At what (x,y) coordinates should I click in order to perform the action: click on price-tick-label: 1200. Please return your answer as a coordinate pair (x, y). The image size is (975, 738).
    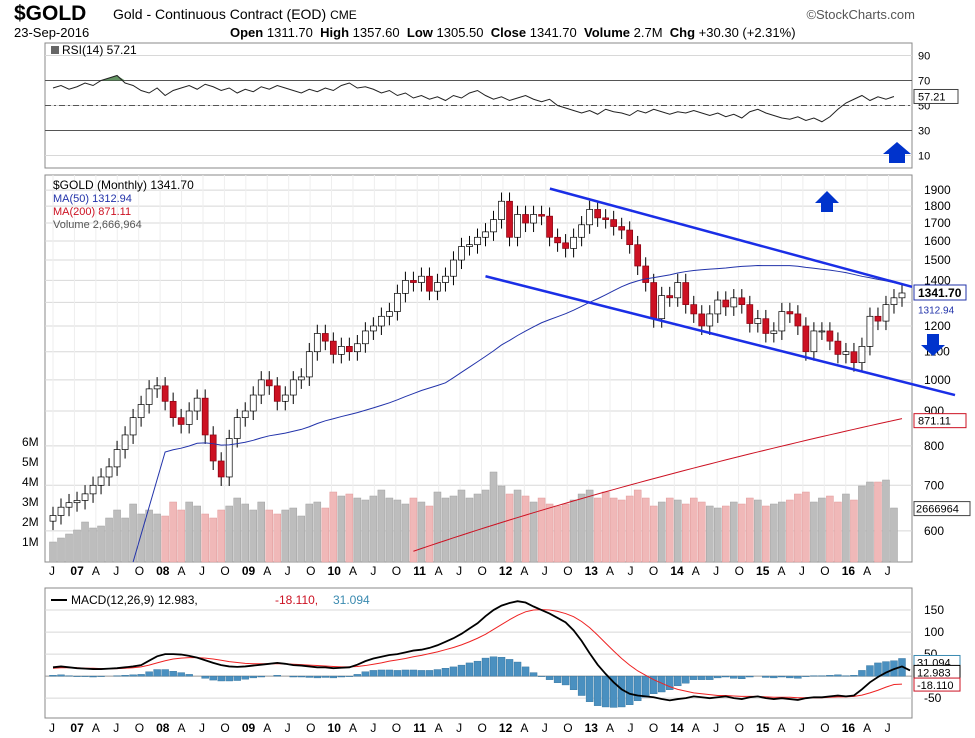
    Looking at the image, I should click on (937, 326).